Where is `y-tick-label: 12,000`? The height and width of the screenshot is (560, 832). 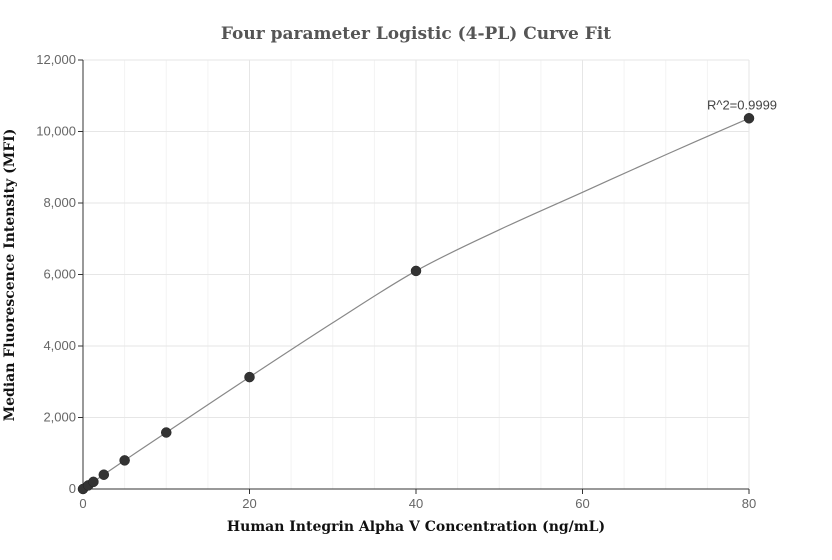 y-tick-label: 12,000 is located at coordinates (56, 59).